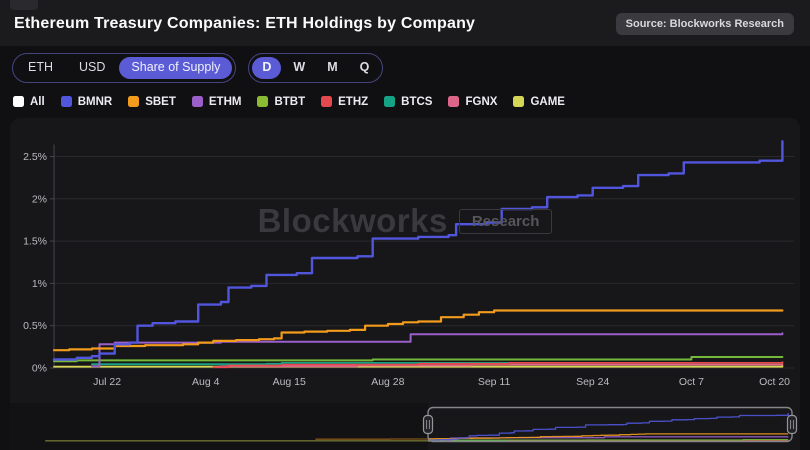 This screenshot has width=810, height=450. I want to click on legend-swatch-fgnx, so click(454, 102).